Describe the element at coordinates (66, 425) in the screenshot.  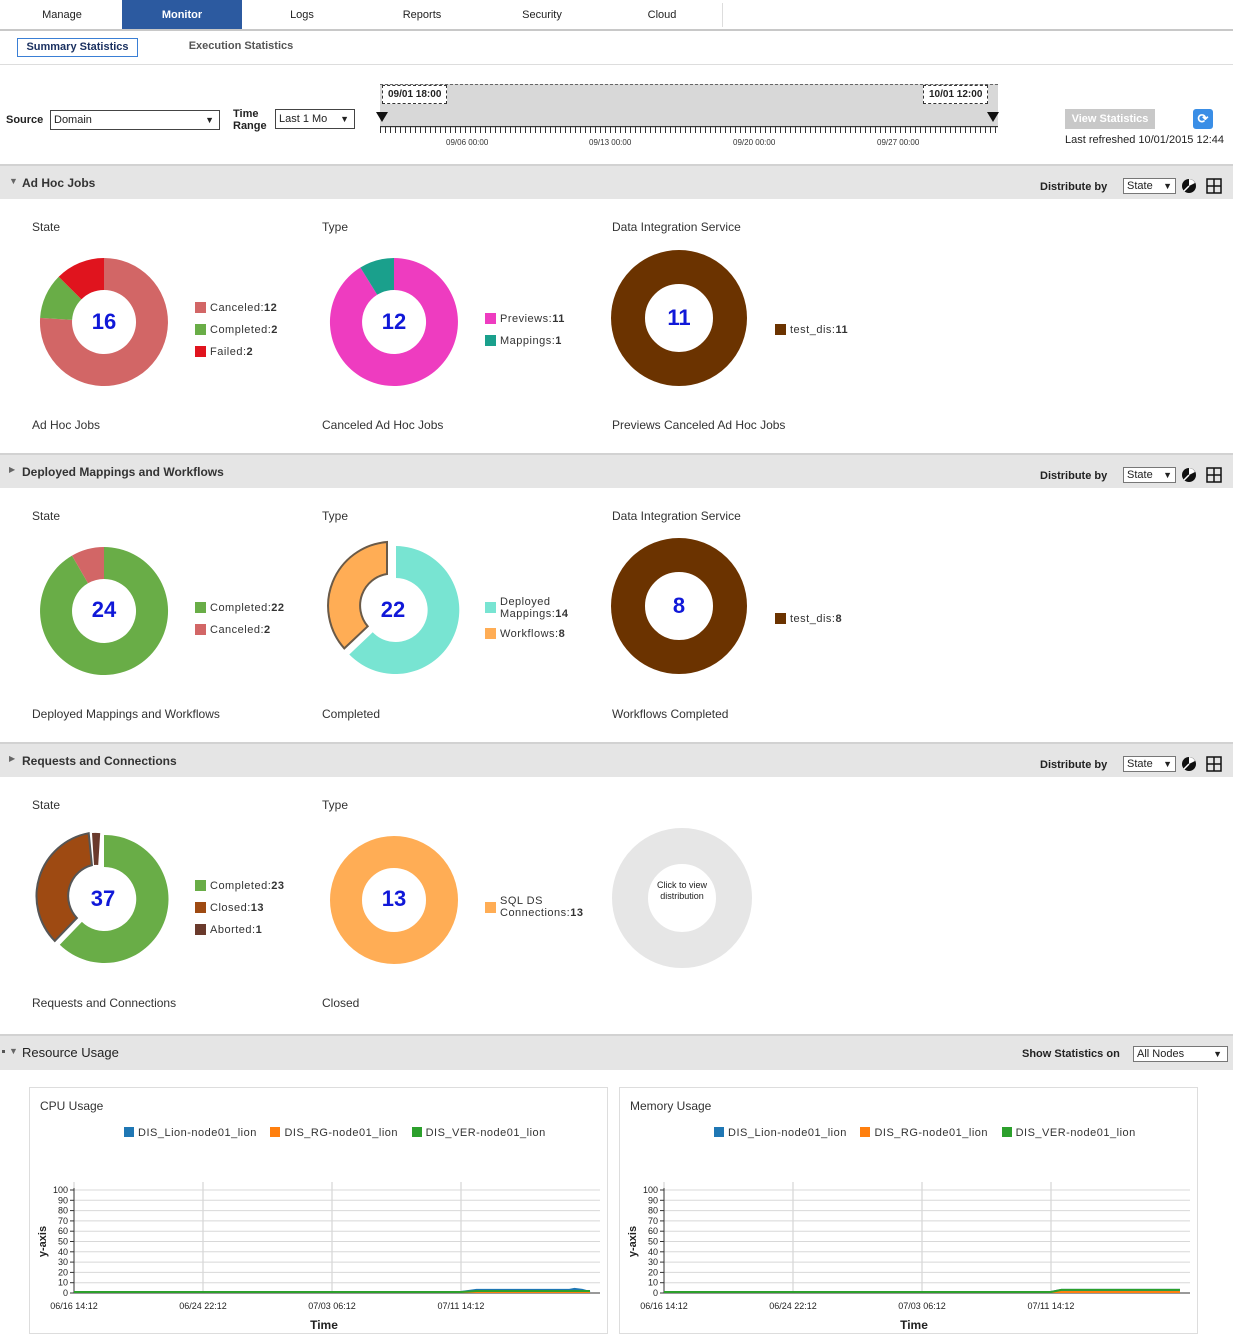
I see `chart-caption: Ad Hoc Jobs` at that location.